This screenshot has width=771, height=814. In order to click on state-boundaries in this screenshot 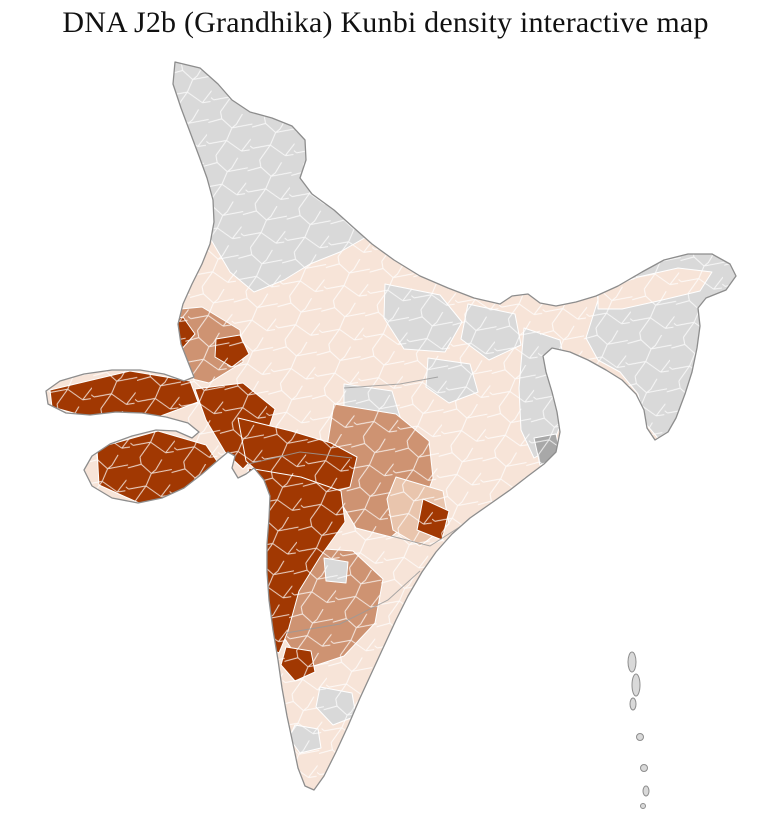, I will do `click(358, 505)`.